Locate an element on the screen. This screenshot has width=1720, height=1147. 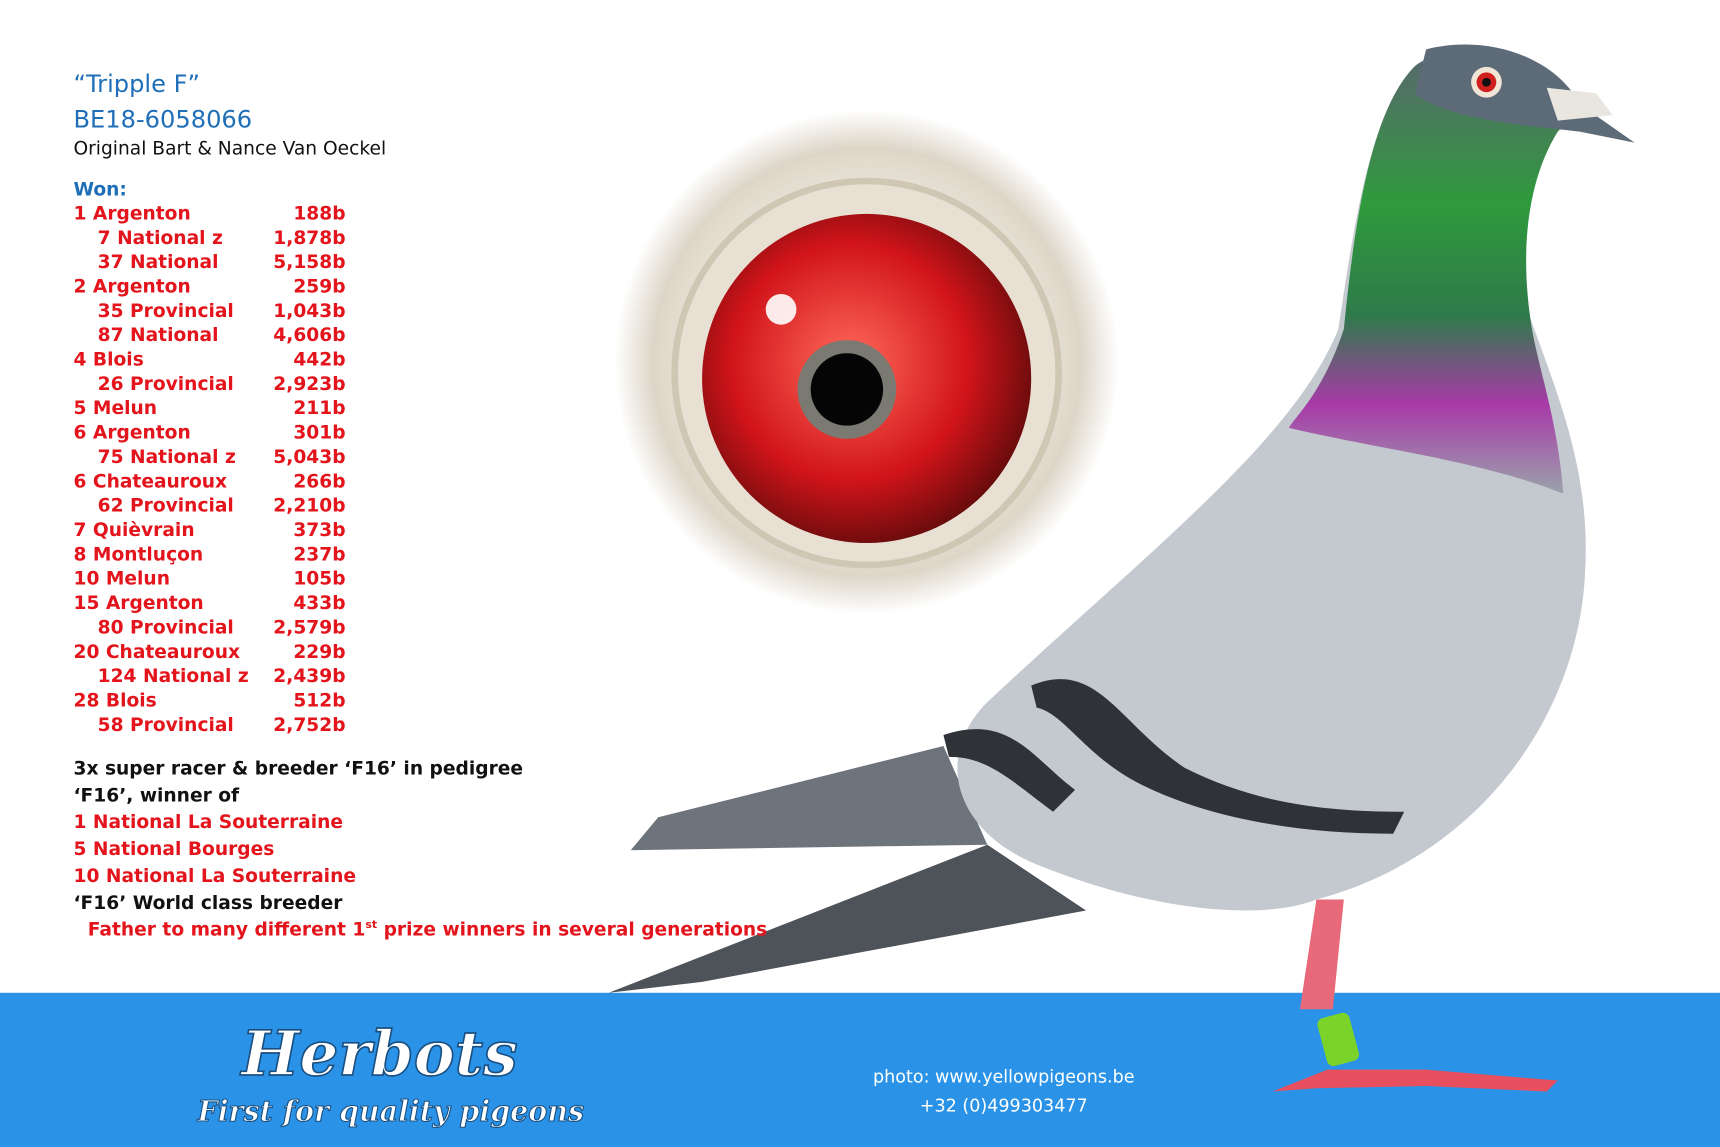
pigeon-name: “Tripple F” is located at coordinates (136, 84).